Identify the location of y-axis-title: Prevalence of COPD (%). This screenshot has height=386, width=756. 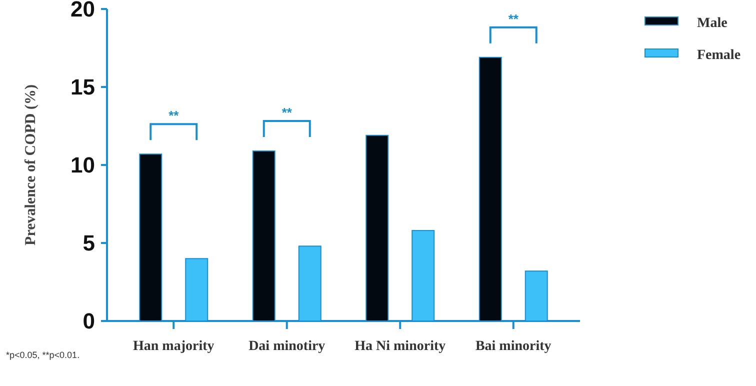
(31, 165).